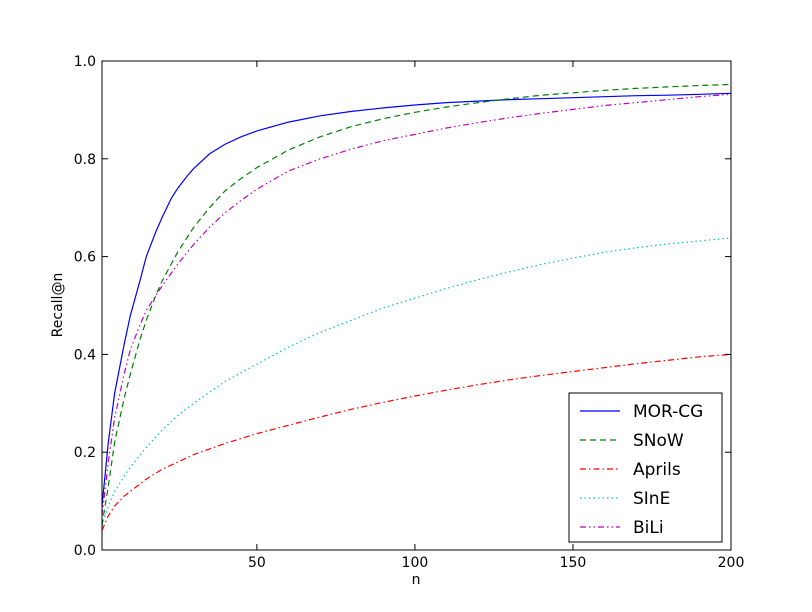 The image size is (812, 612). I want to click on legend: MOR-CG SNoW Aprils SInE BiLi, so click(645, 467).